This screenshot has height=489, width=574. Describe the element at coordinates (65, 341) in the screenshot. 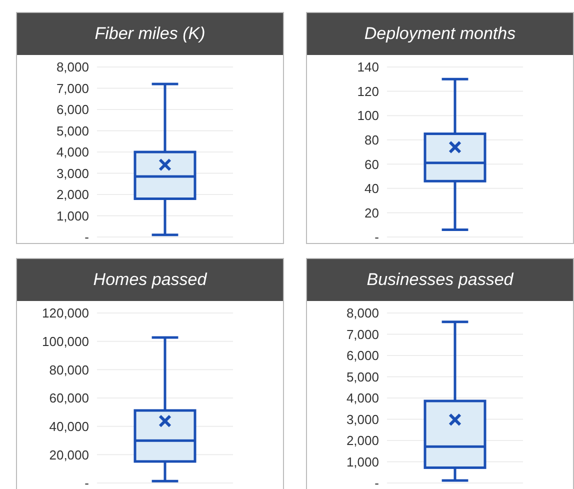

I see `y-tick-label: 100,000` at that location.